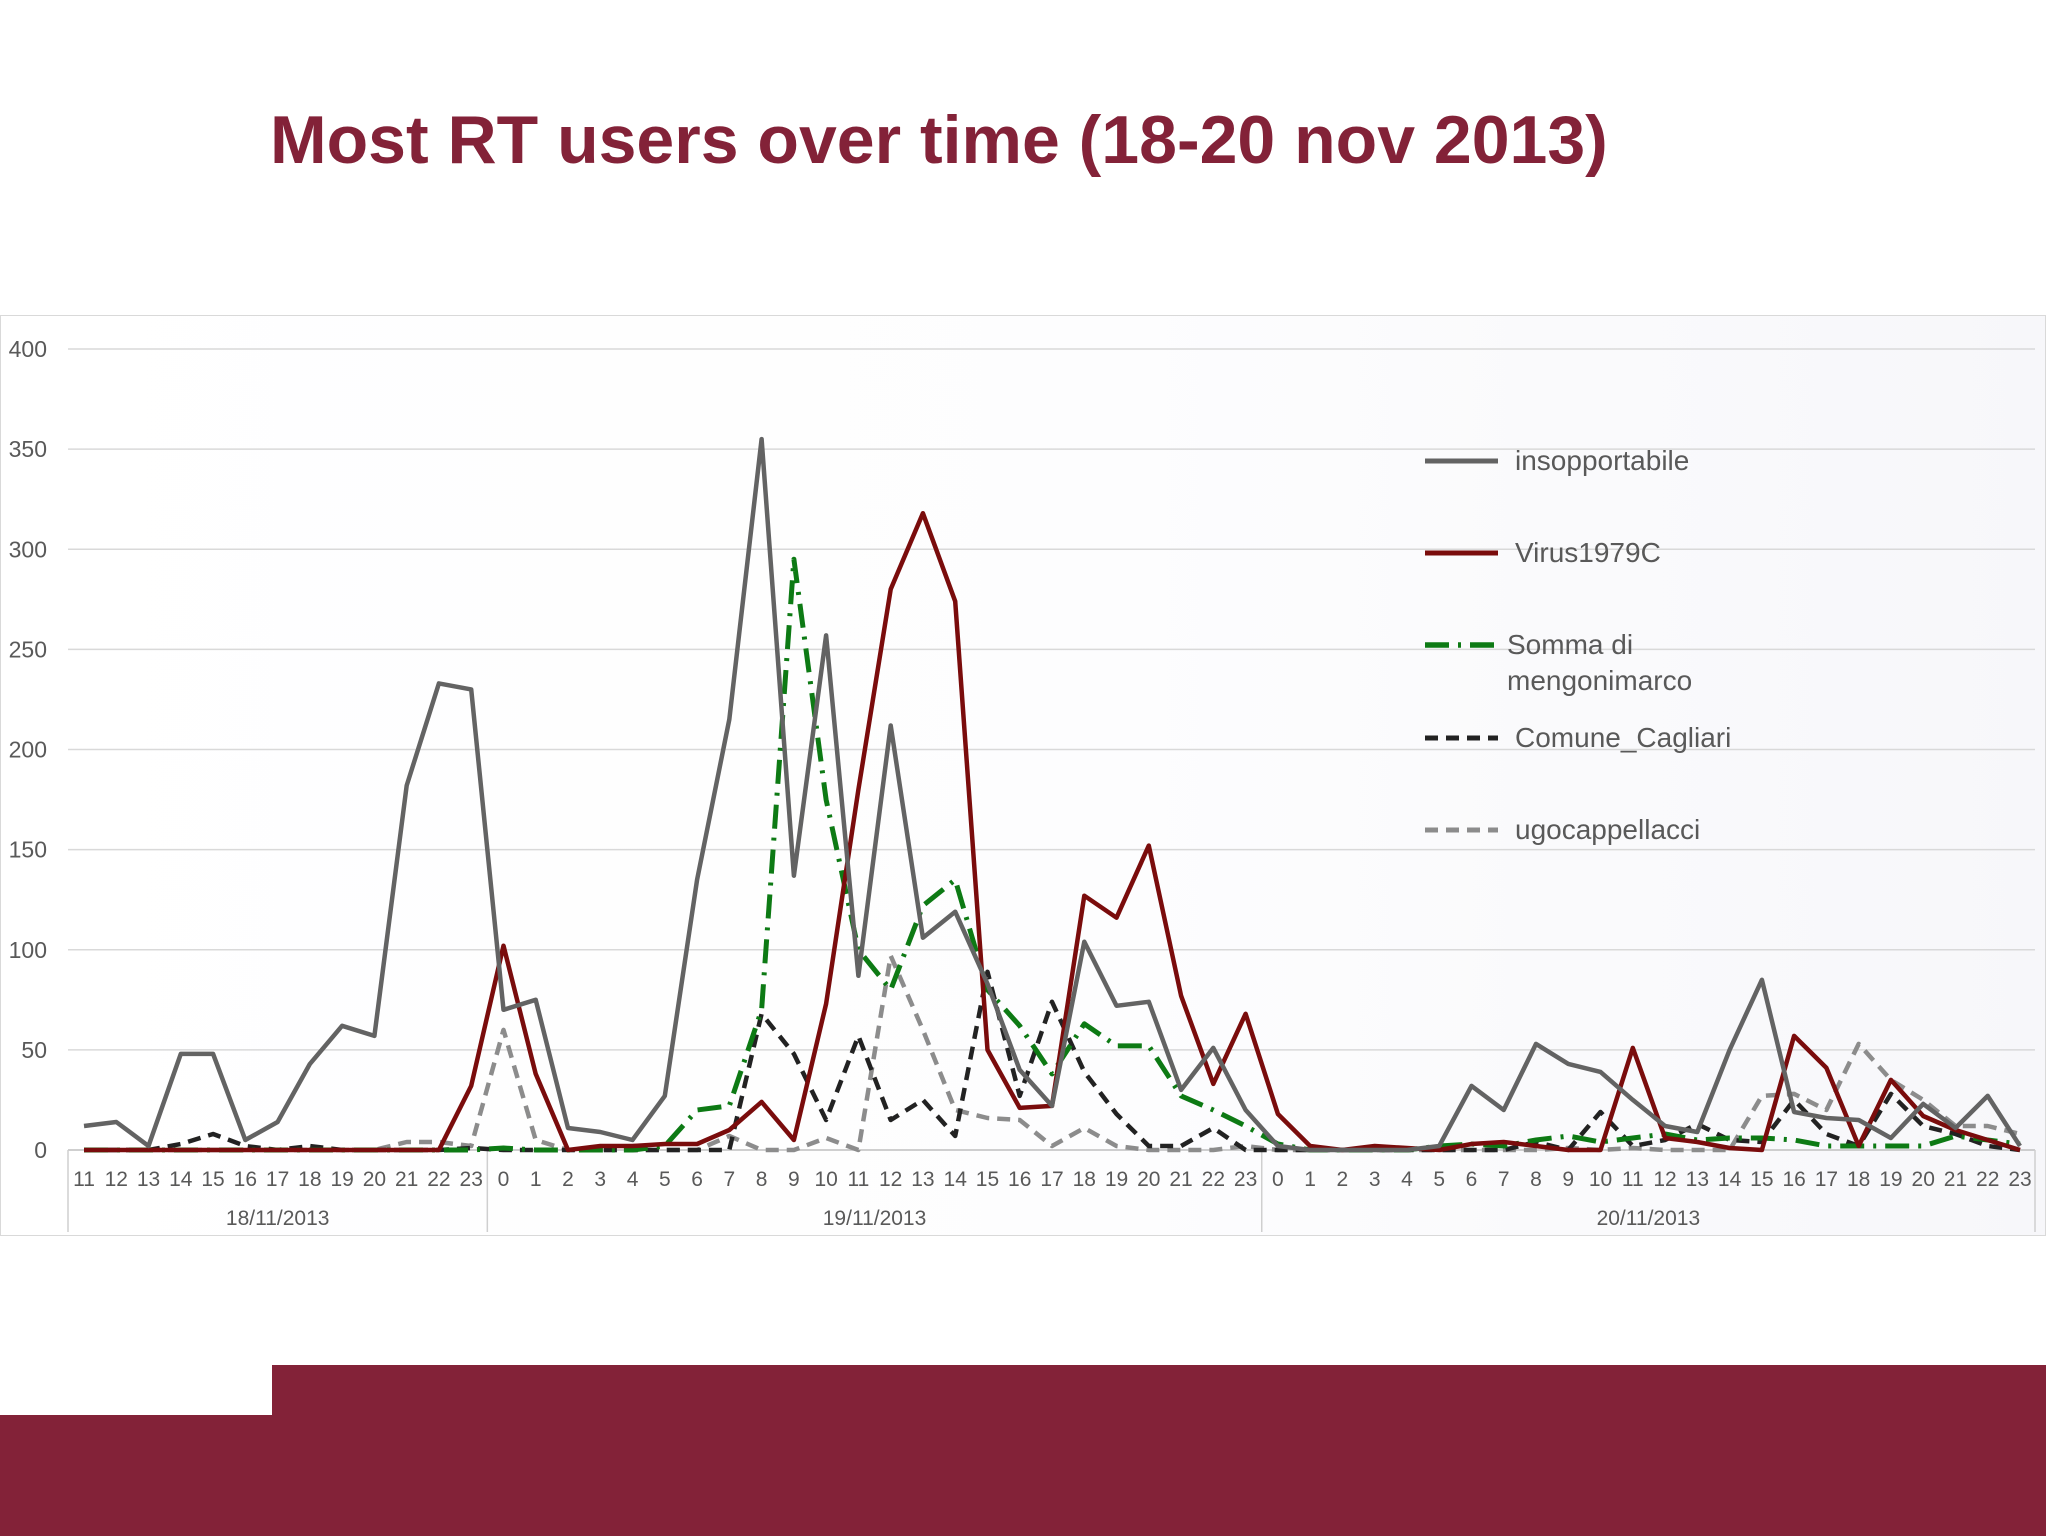  What do you see at coordinates (1602, 460) in the screenshot?
I see `legend-label: insopportabile` at bounding box center [1602, 460].